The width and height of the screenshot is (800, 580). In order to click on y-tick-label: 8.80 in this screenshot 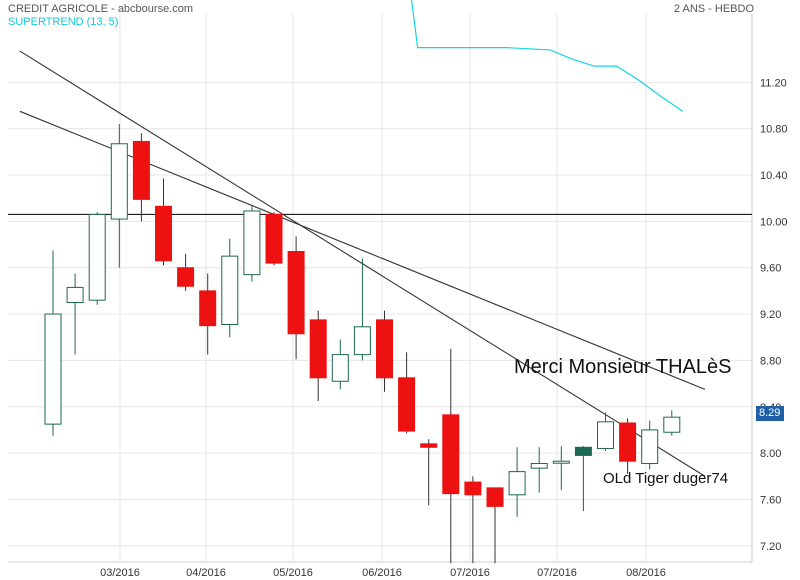, I will do `click(770, 361)`.